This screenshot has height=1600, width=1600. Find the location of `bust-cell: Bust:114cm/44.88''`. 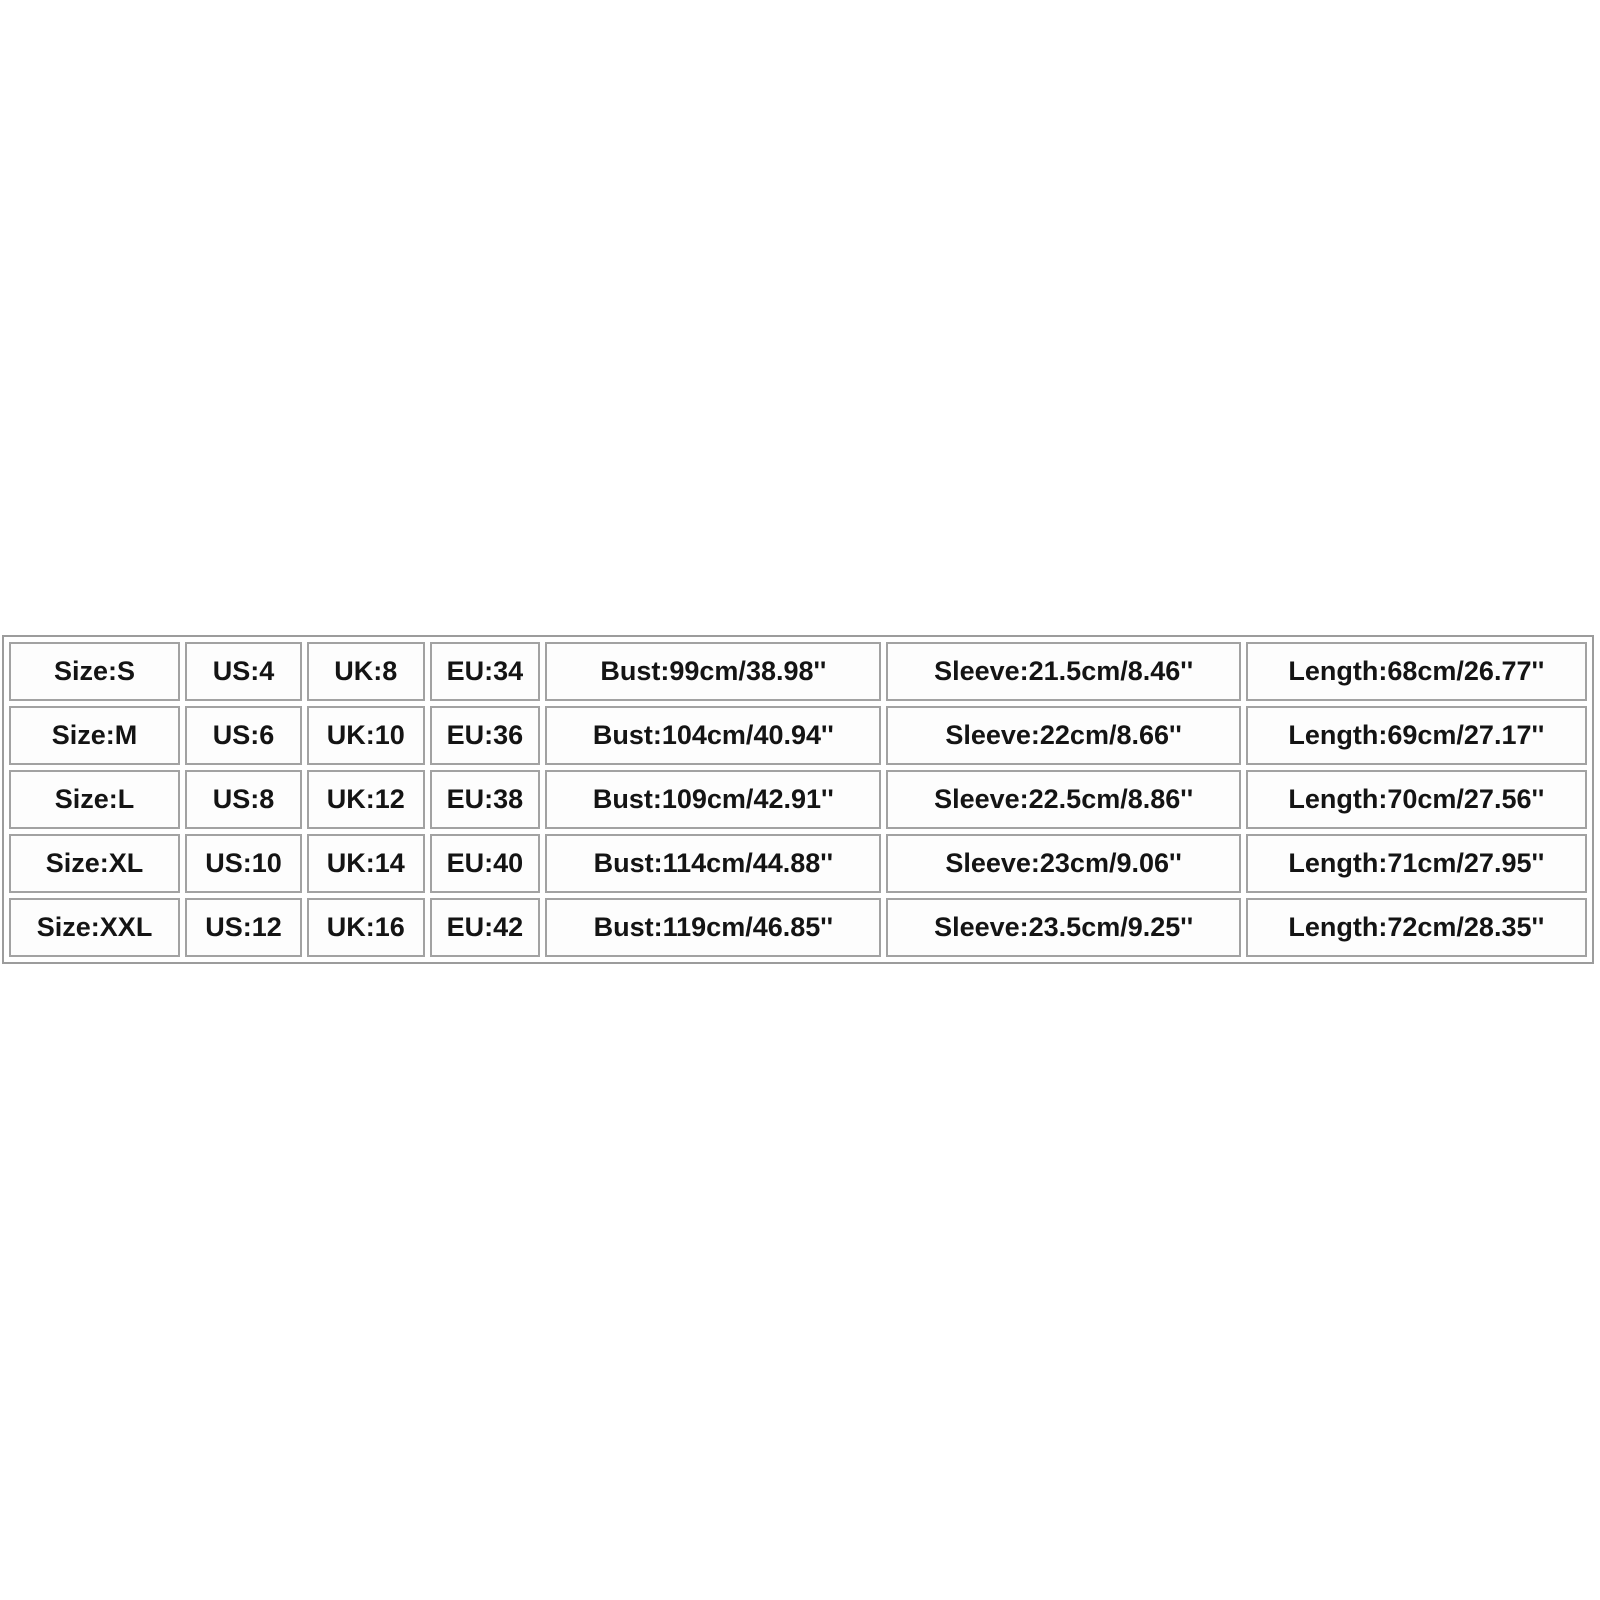

bust-cell: Bust:114cm/44.88'' is located at coordinates (713, 863).